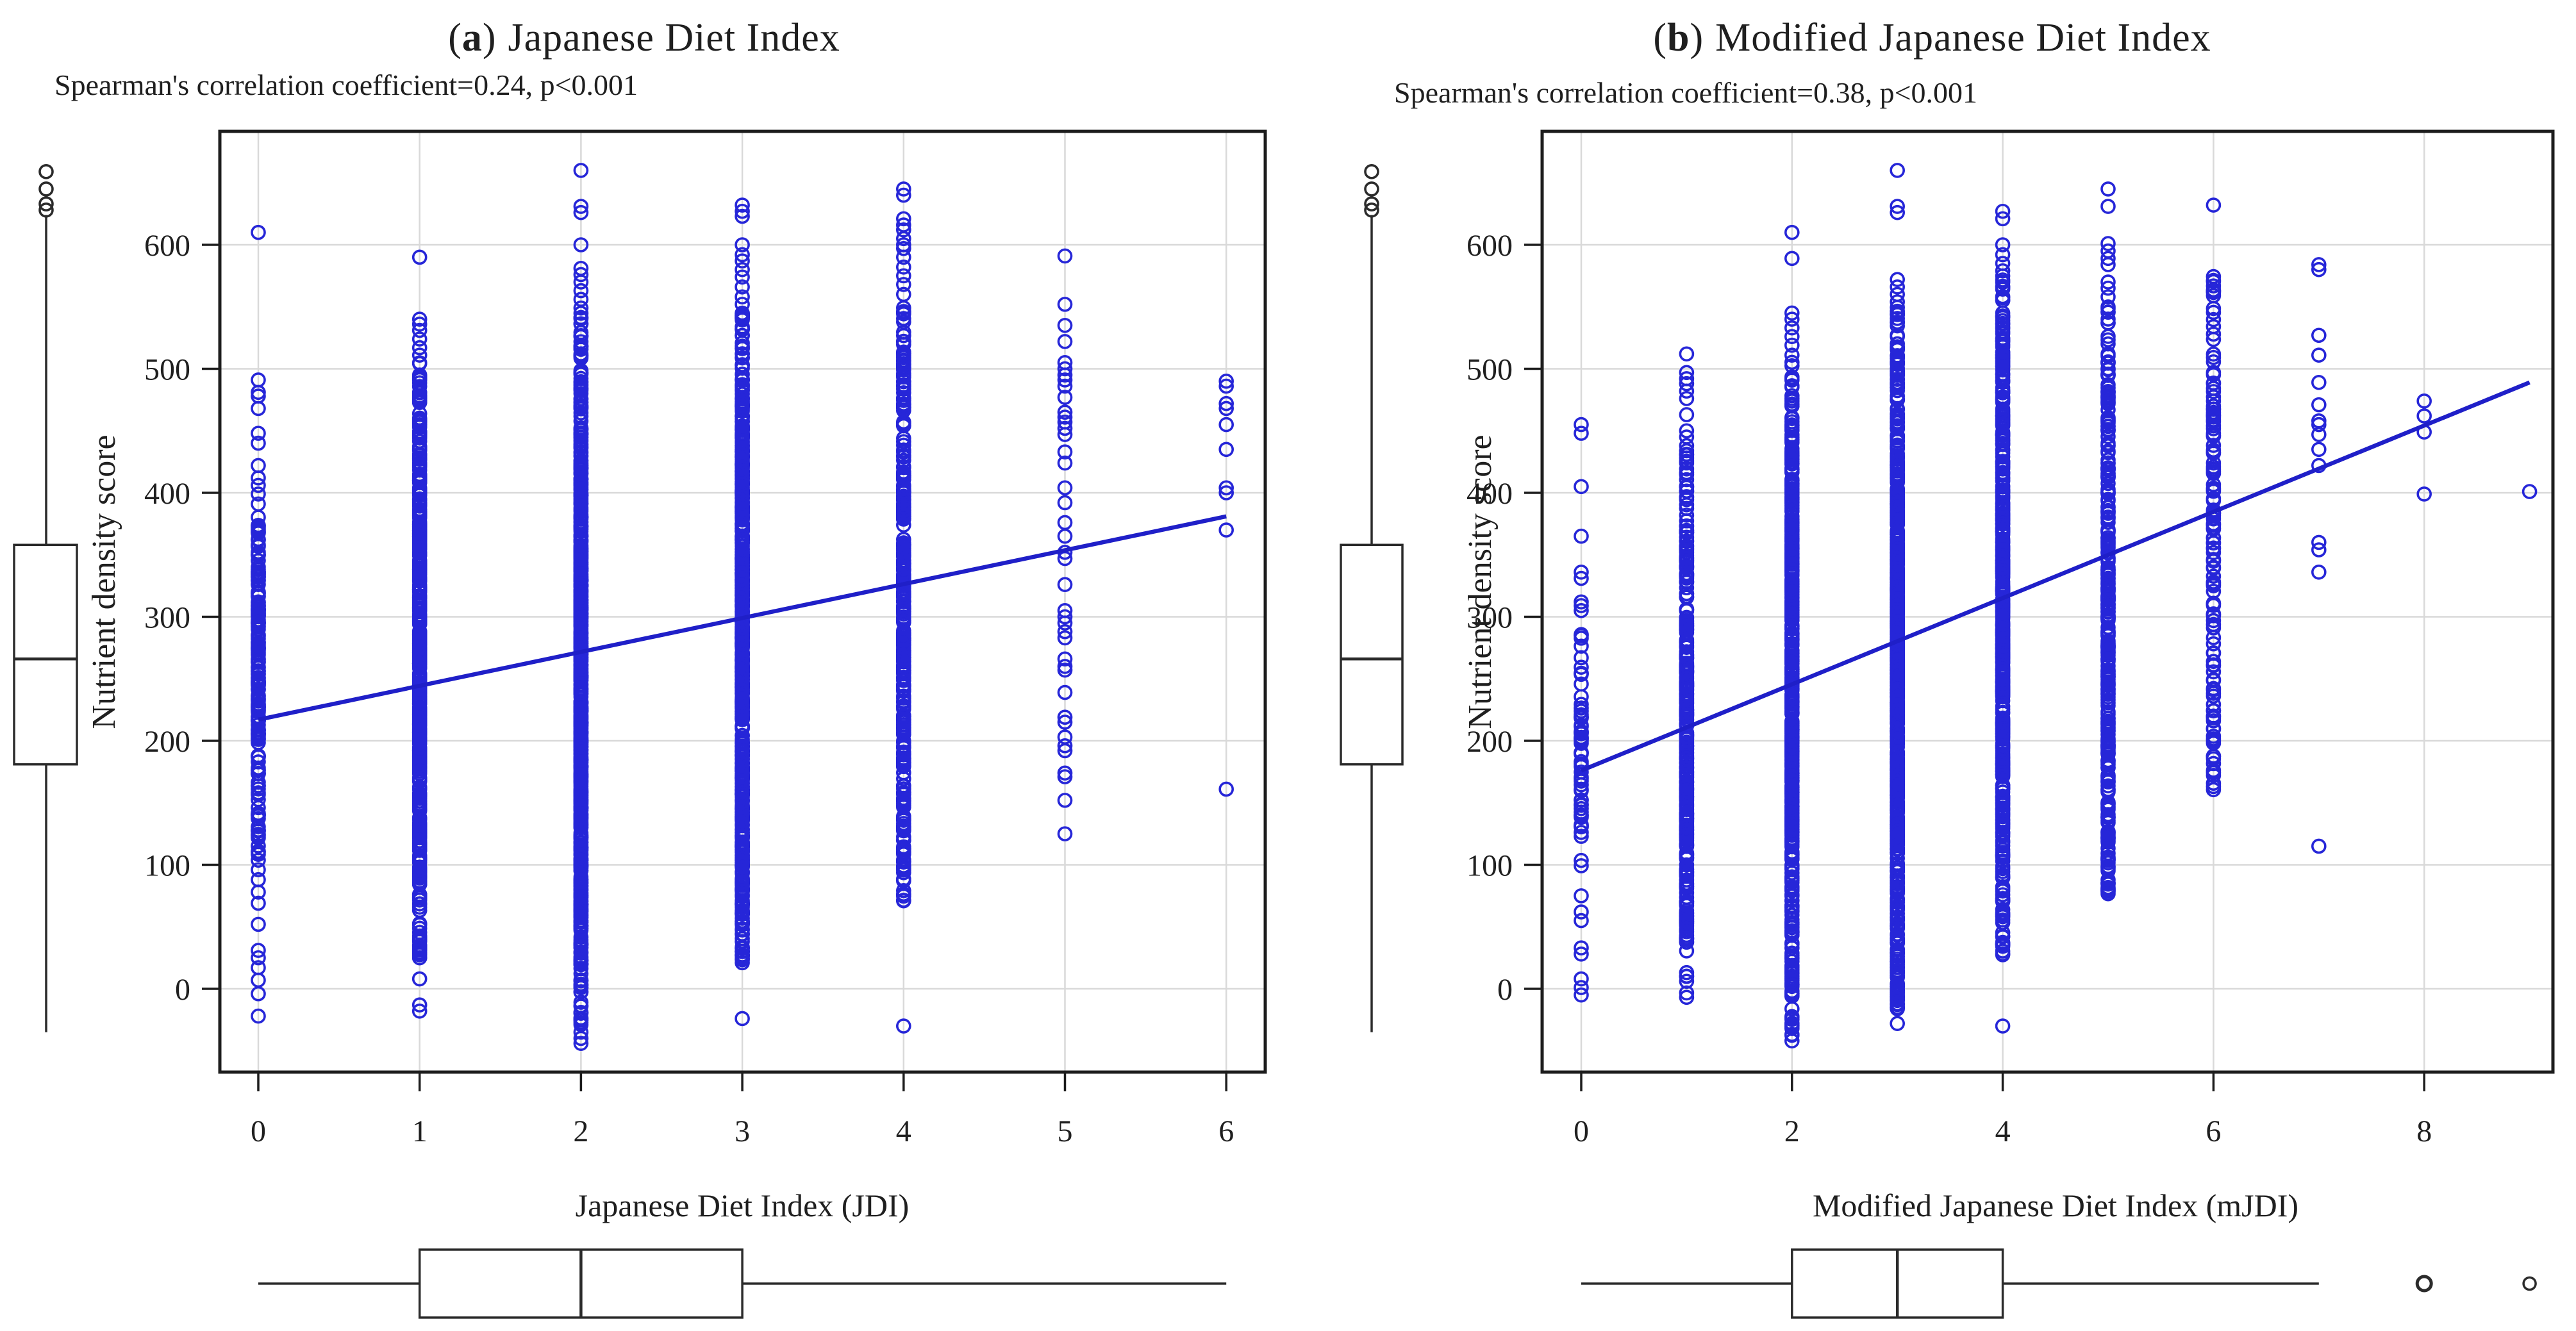 The image size is (2576, 1331). I want to click on regression-line-a, so click(743, 618).